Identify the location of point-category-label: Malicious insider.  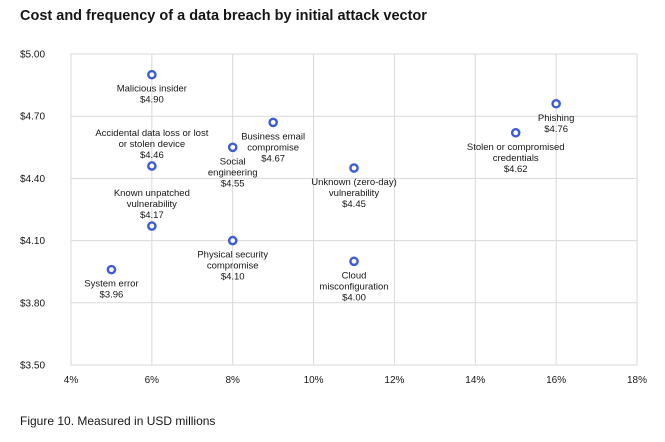
(152, 89).